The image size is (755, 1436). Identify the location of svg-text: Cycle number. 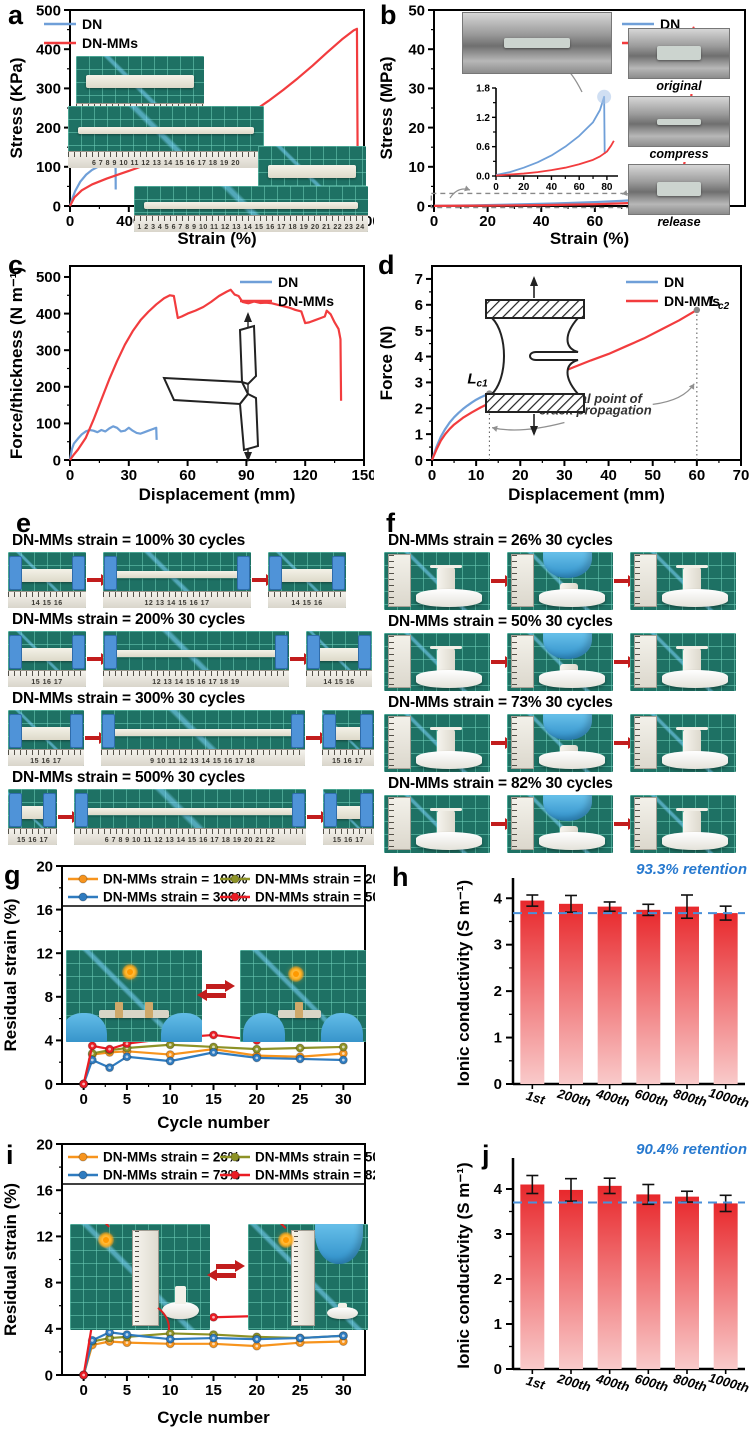
(213, 1417).